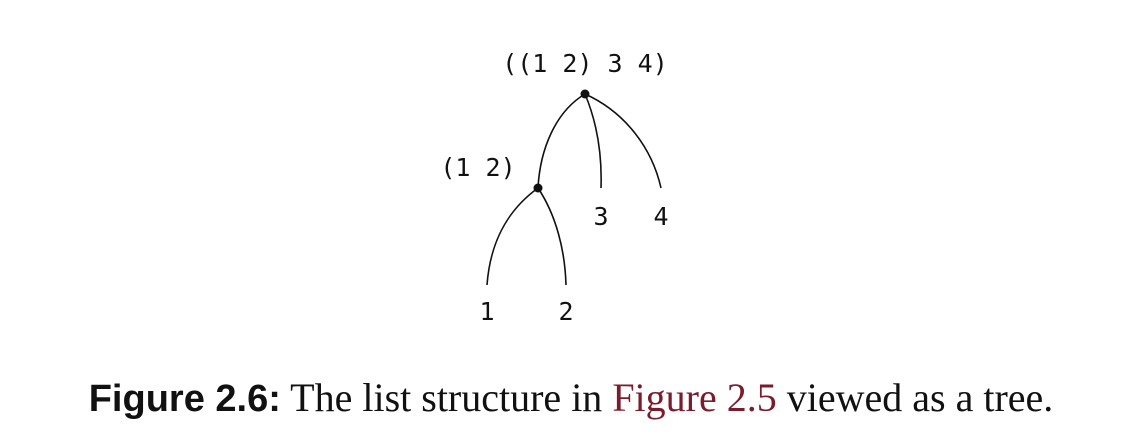  Describe the element at coordinates (477, 167) in the screenshot. I see `sublist-label: (1 2)` at that location.